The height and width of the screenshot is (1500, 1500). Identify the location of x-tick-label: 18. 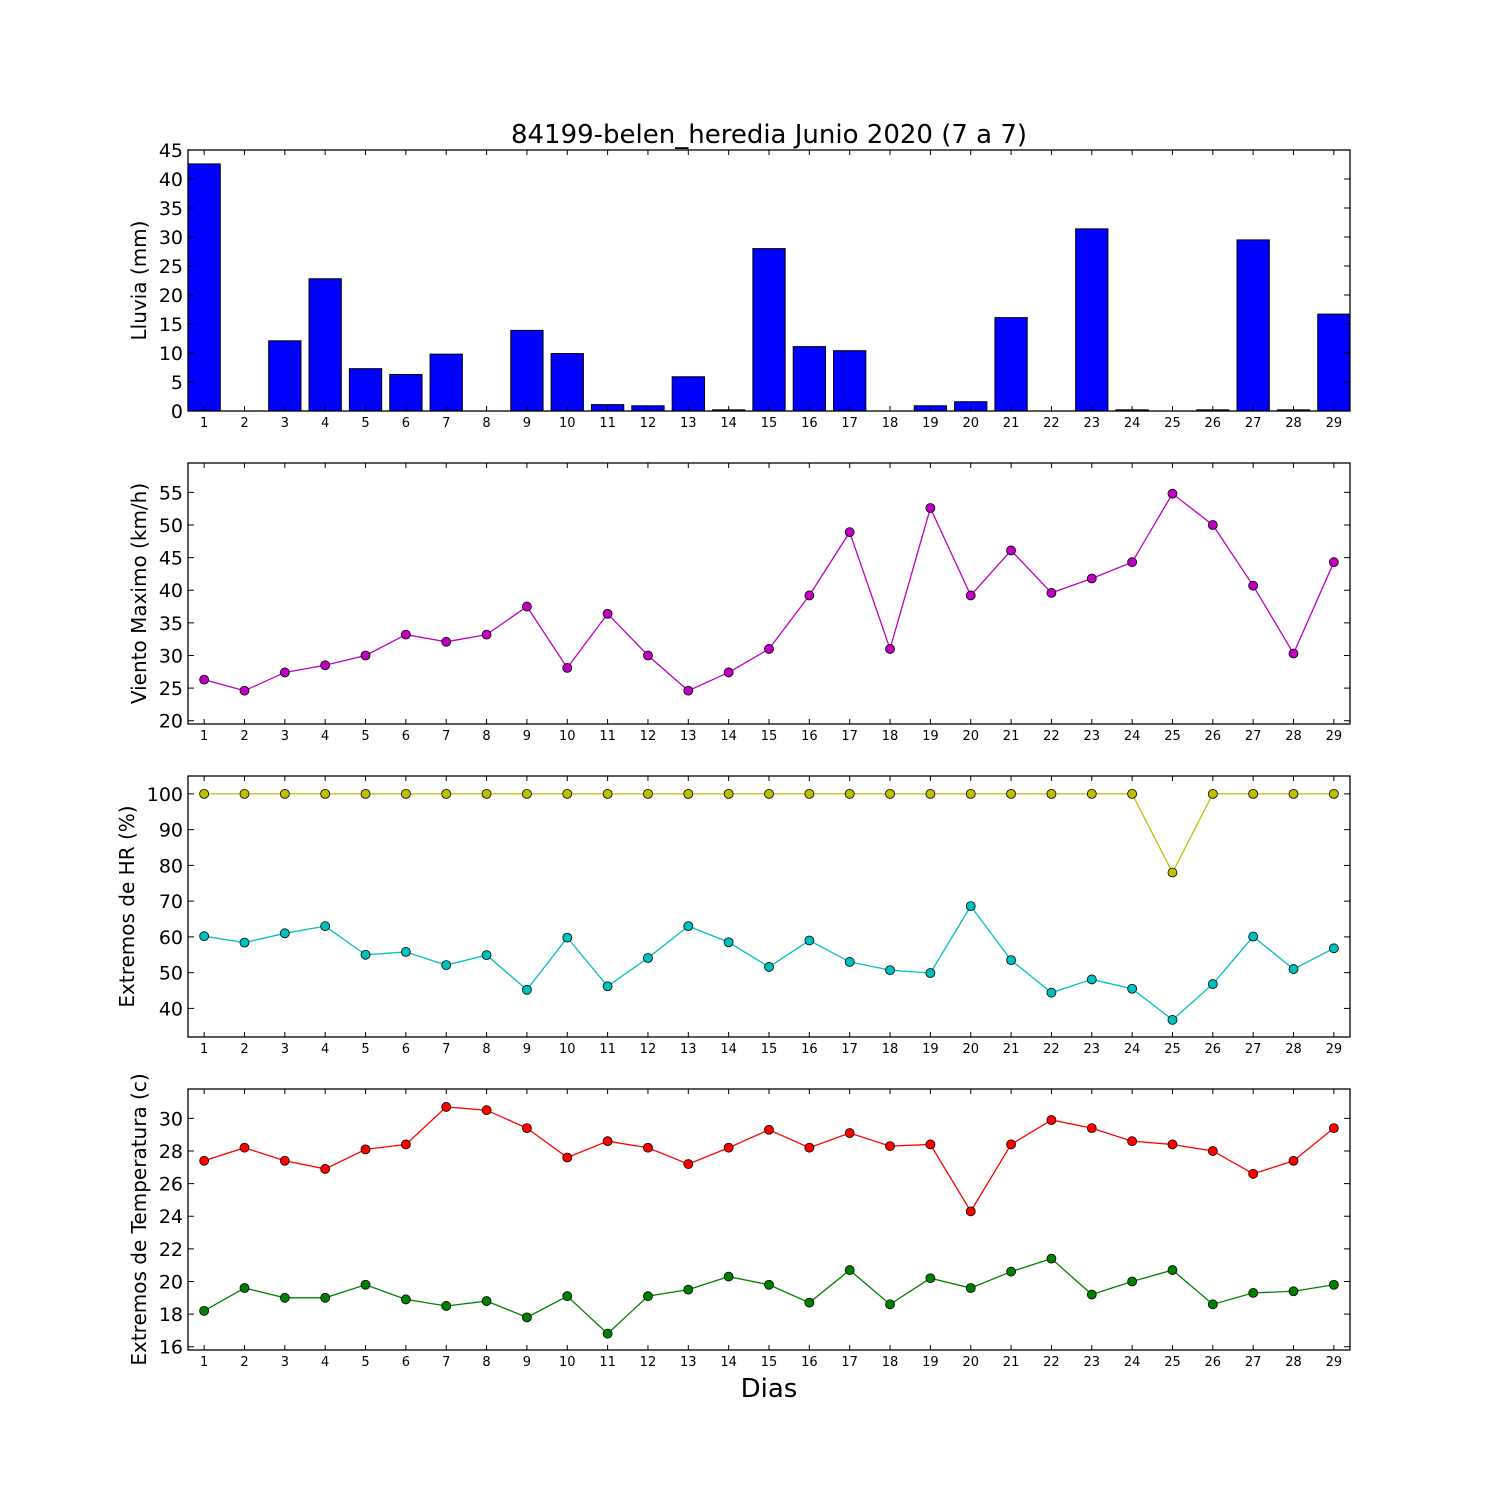
(890, 423).